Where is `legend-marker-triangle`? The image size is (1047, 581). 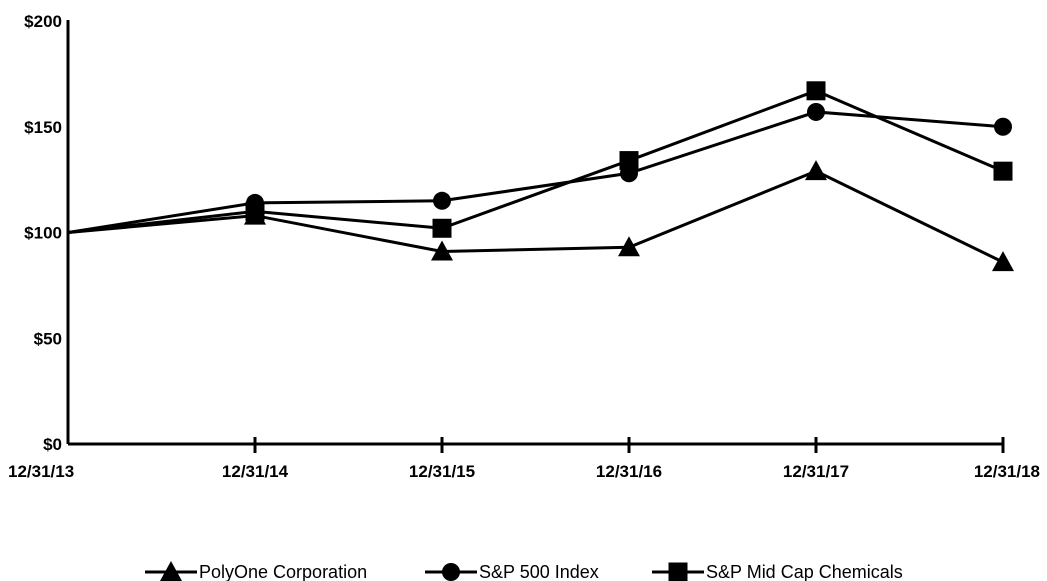
legend-marker-triangle is located at coordinates (171, 571).